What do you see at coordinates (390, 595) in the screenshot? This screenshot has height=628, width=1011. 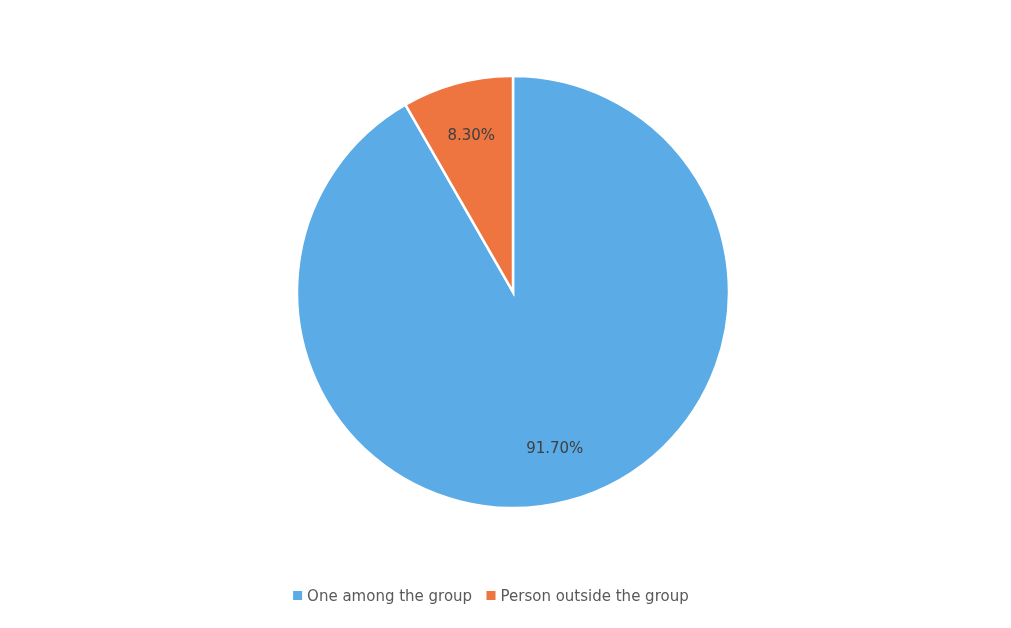 I see `legend-label: One among the group` at bounding box center [390, 595].